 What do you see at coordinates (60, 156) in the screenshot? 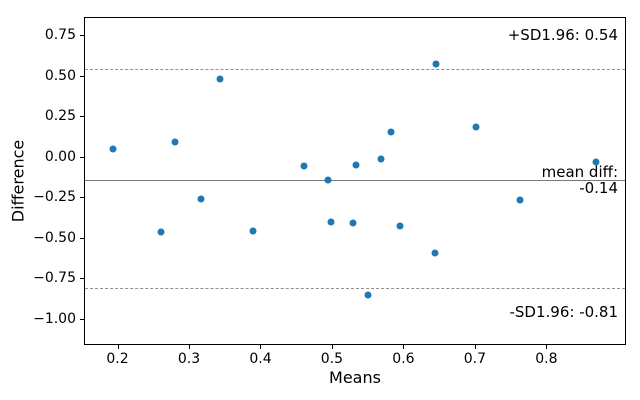
I see `y-tick-label: 0.00` at bounding box center [60, 156].